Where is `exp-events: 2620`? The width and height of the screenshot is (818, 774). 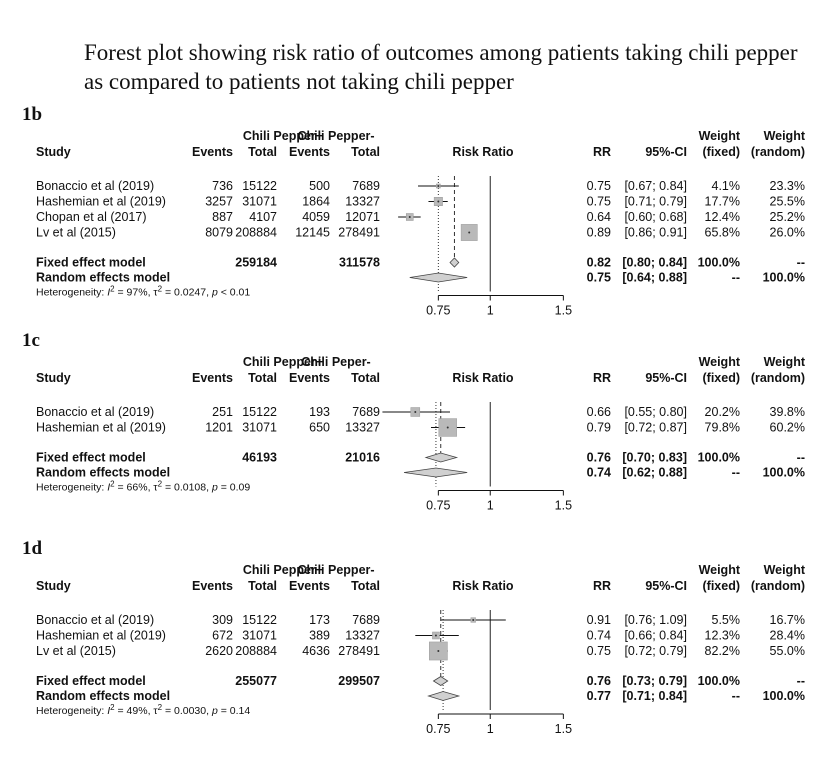
exp-events: 2620 is located at coordinates (219, 651).